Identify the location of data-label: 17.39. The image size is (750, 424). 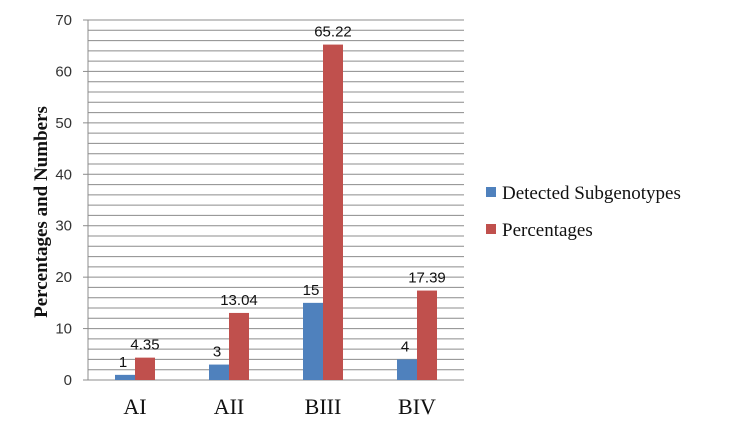
(427, 278).